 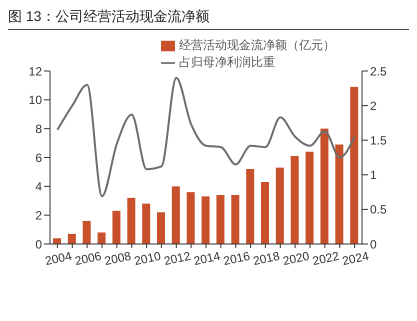 What do you see at coordinates (38, 157) in the screenshot?
I see `y-tick-label: 6` at bounding box center [38, 157].